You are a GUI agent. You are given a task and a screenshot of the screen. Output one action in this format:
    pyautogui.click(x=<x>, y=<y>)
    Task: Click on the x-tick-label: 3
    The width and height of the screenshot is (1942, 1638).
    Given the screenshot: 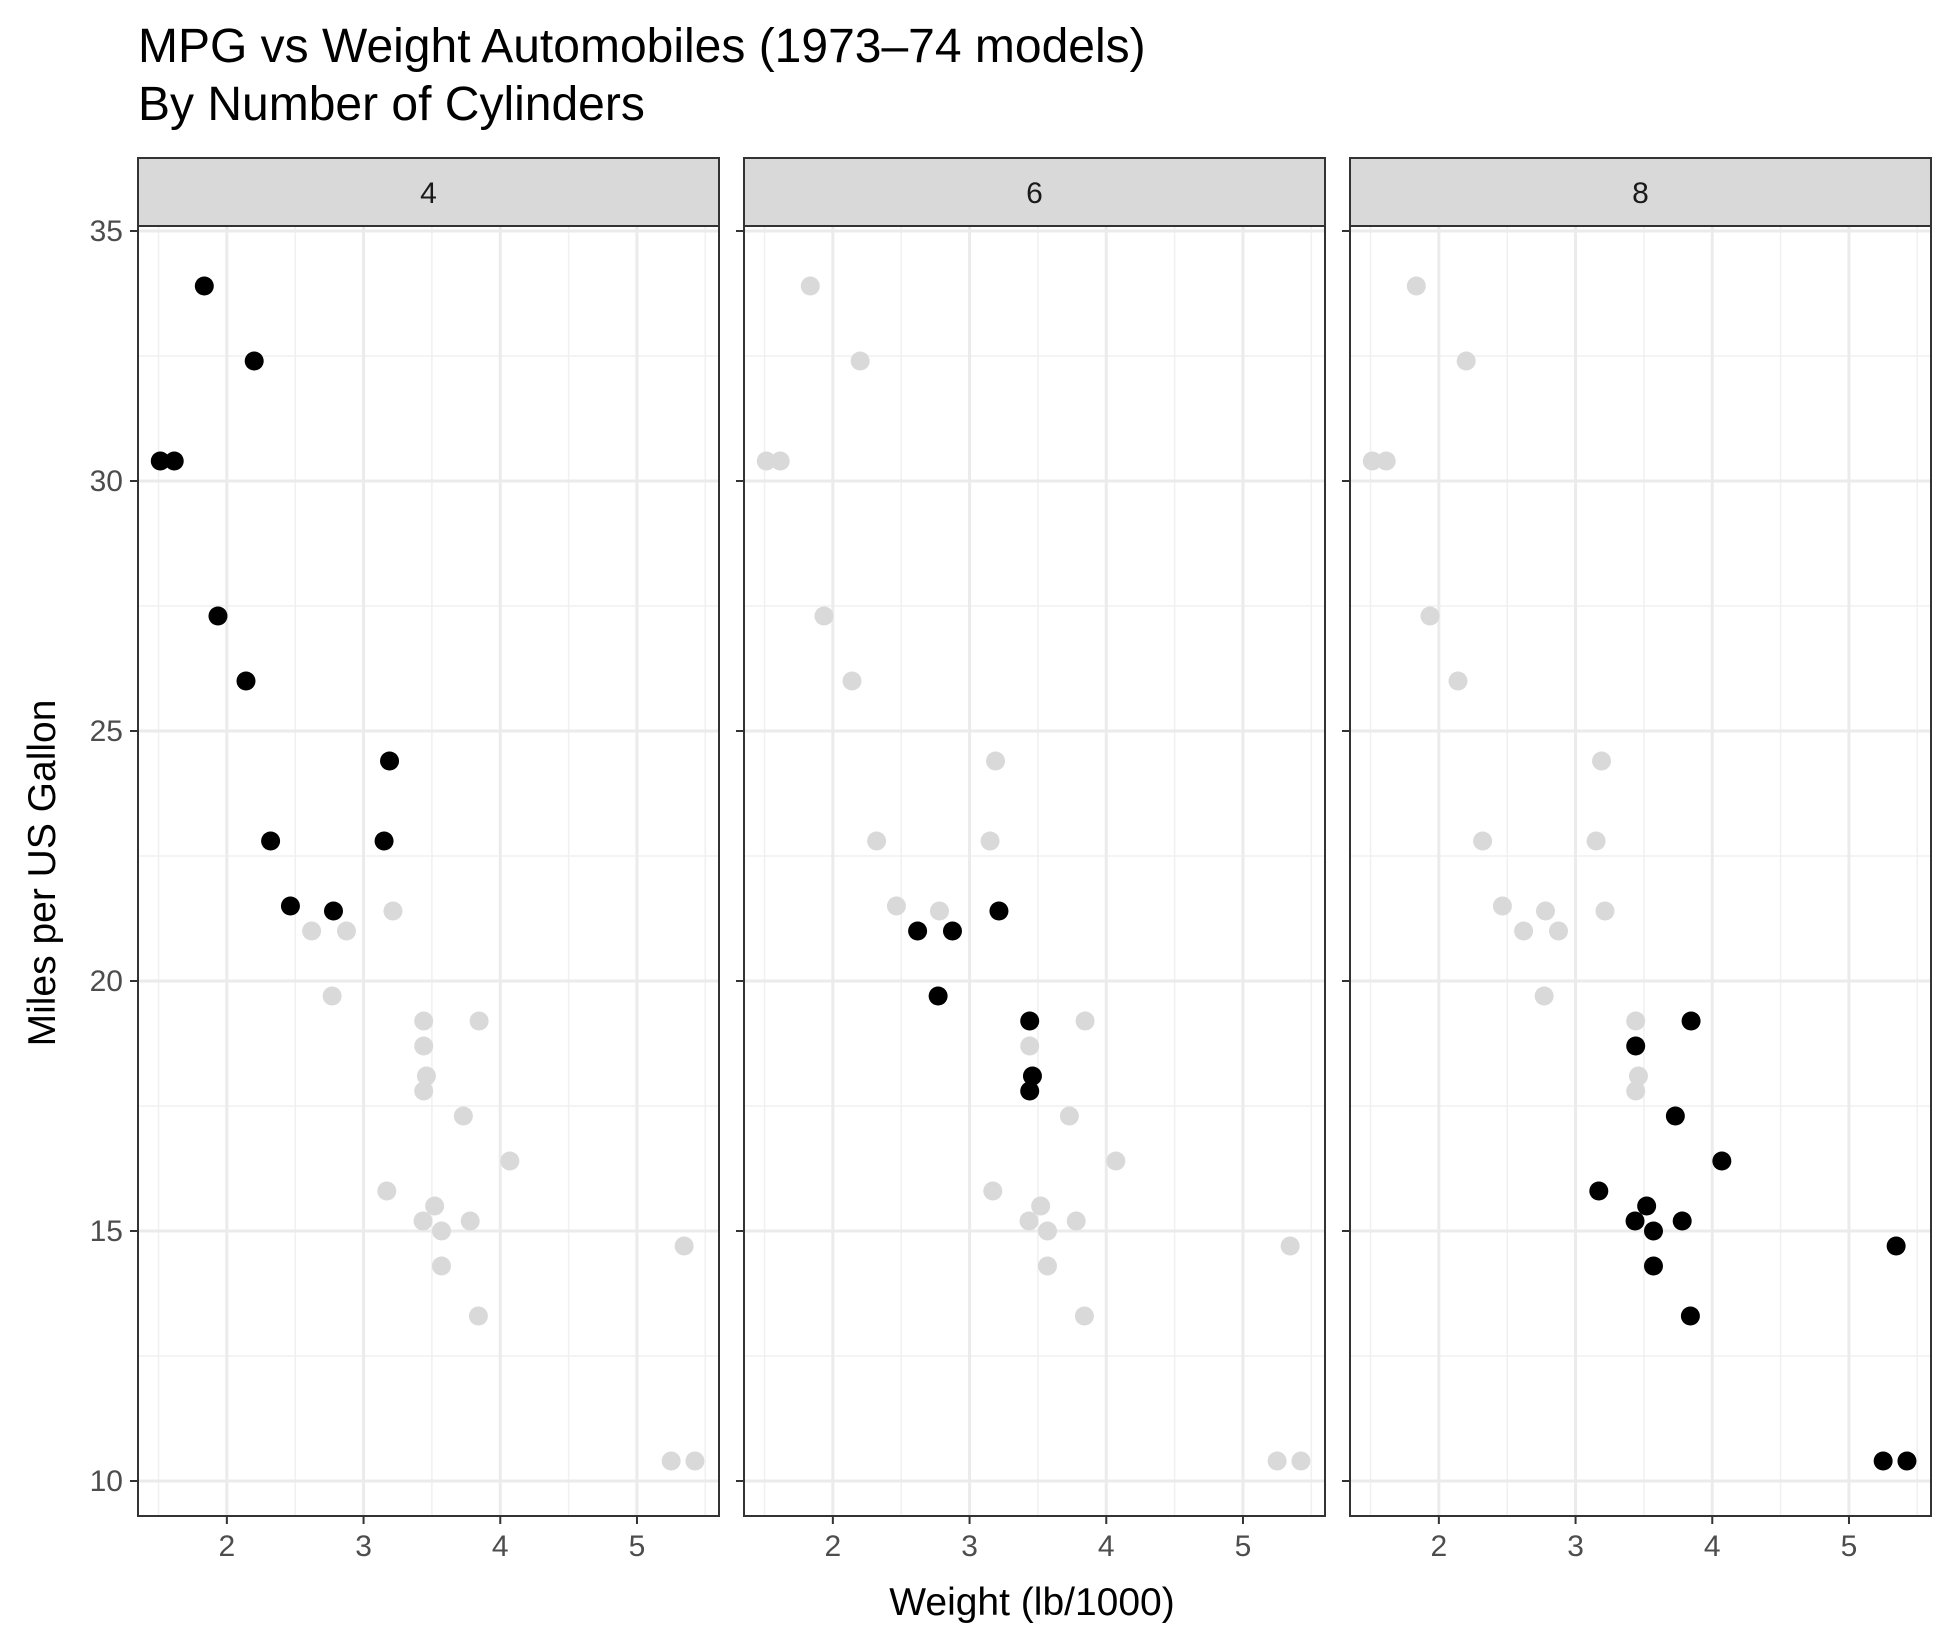 What is the action you would take?
    pyautogui.click(x=1575, y=1546)
    